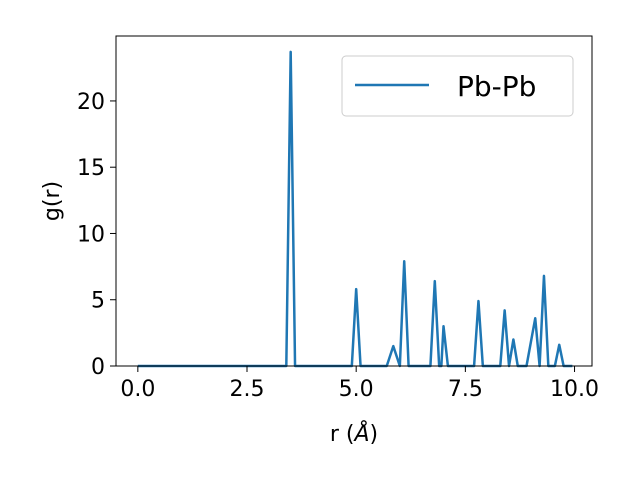  What do you see at coordinates (574, 389) in the screenshot?
I see `x-tick-label: 10.0` at bounding box center [574, 389].